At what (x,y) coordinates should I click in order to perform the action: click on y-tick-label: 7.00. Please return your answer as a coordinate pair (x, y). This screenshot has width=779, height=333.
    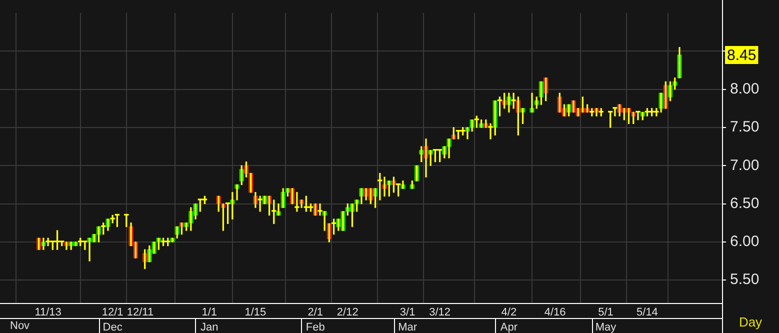
    Looking at the image, I should click on (745, 165).